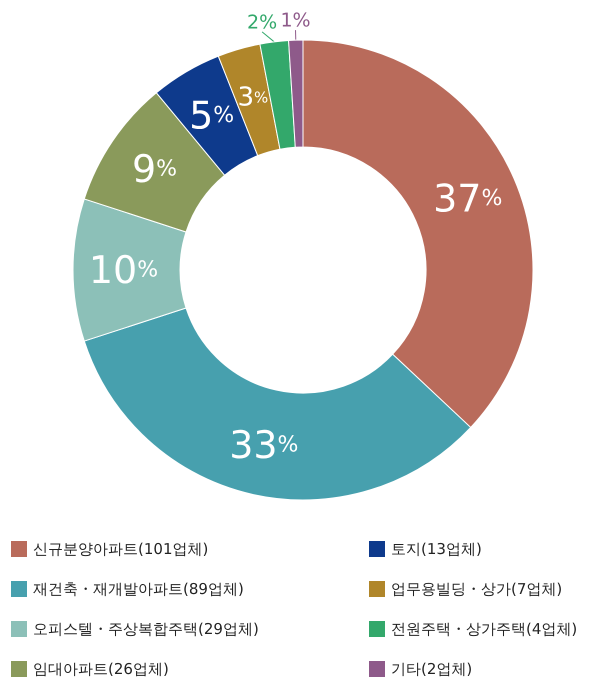  What do you see at coordinates (476, 589) in the screenshot?
I see `legend-label: 업무용빌딩・상가(7업체)` at bounding box center [476, 589].